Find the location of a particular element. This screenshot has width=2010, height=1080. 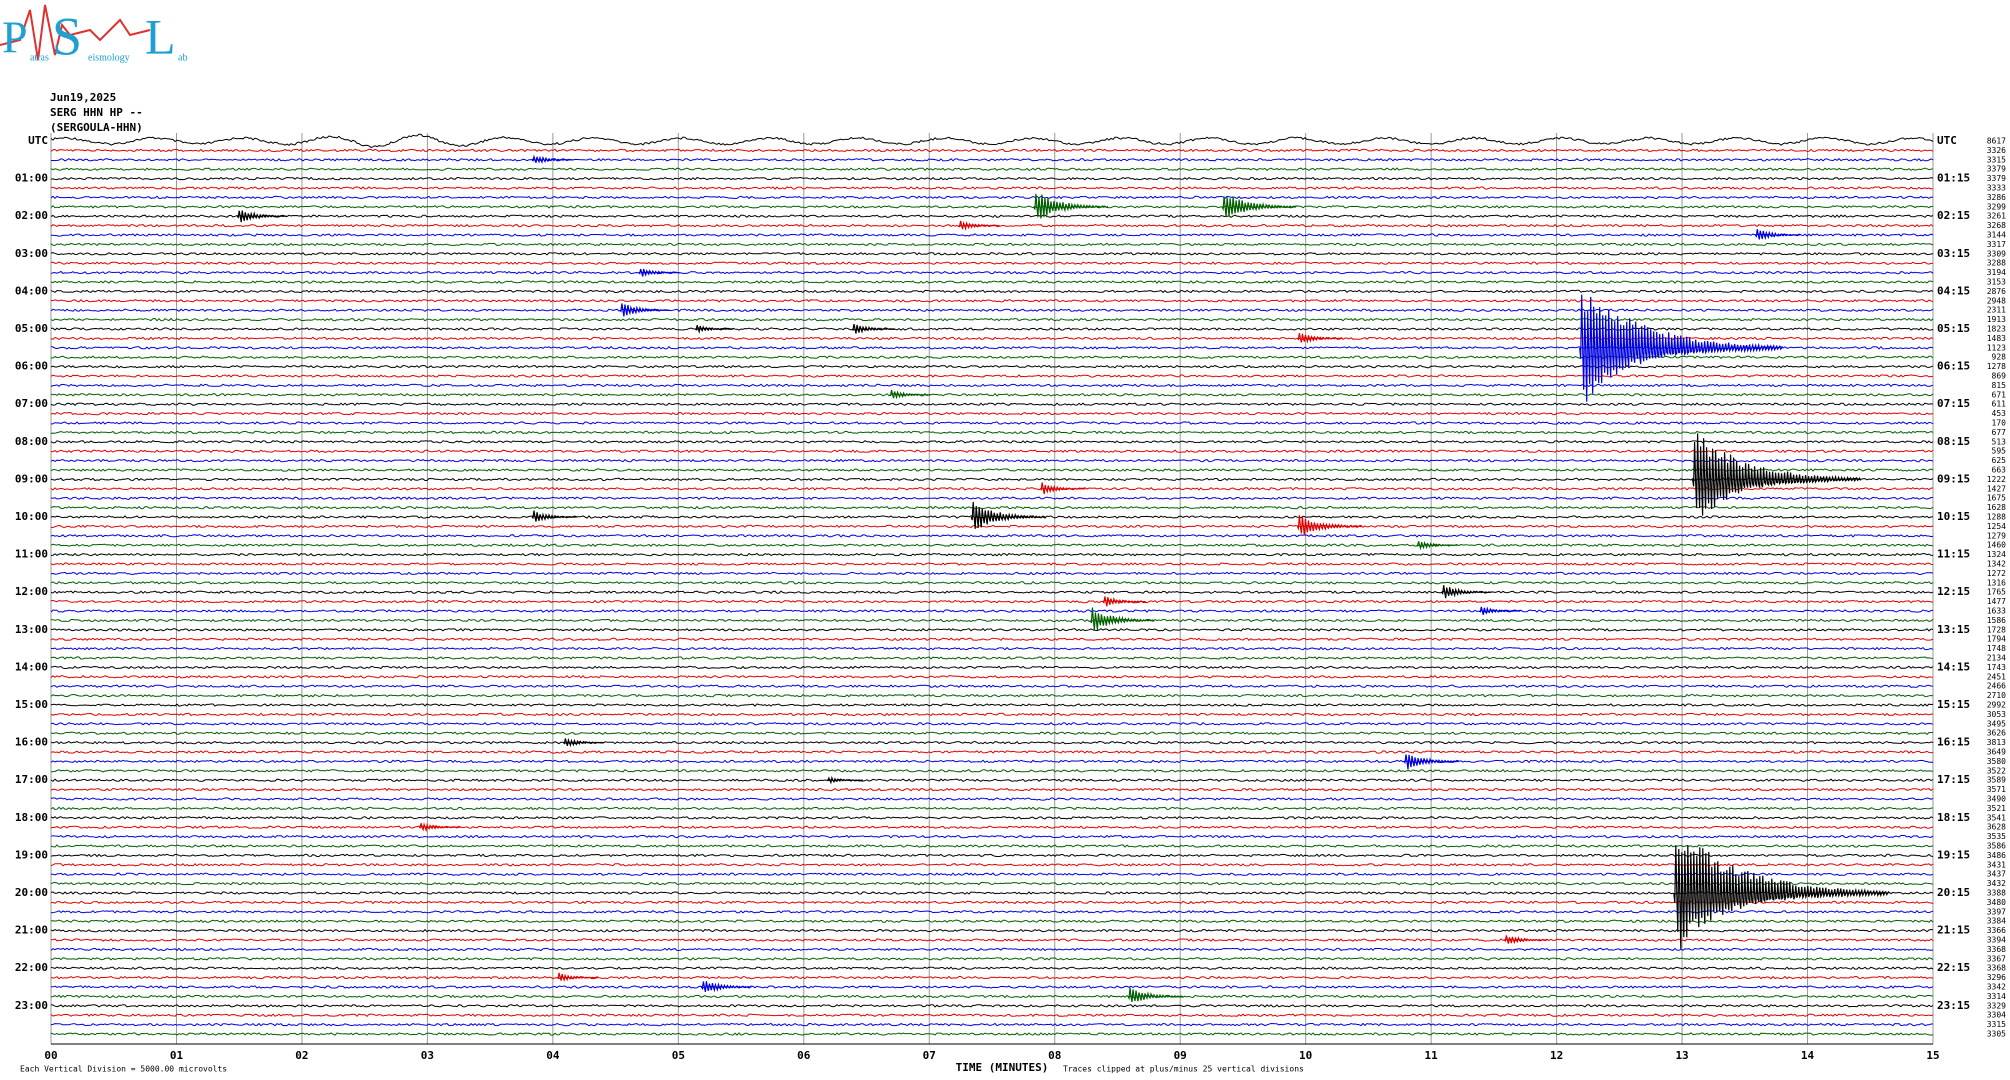

left-time-label: 19:00 is located at coordinates (31, 854).